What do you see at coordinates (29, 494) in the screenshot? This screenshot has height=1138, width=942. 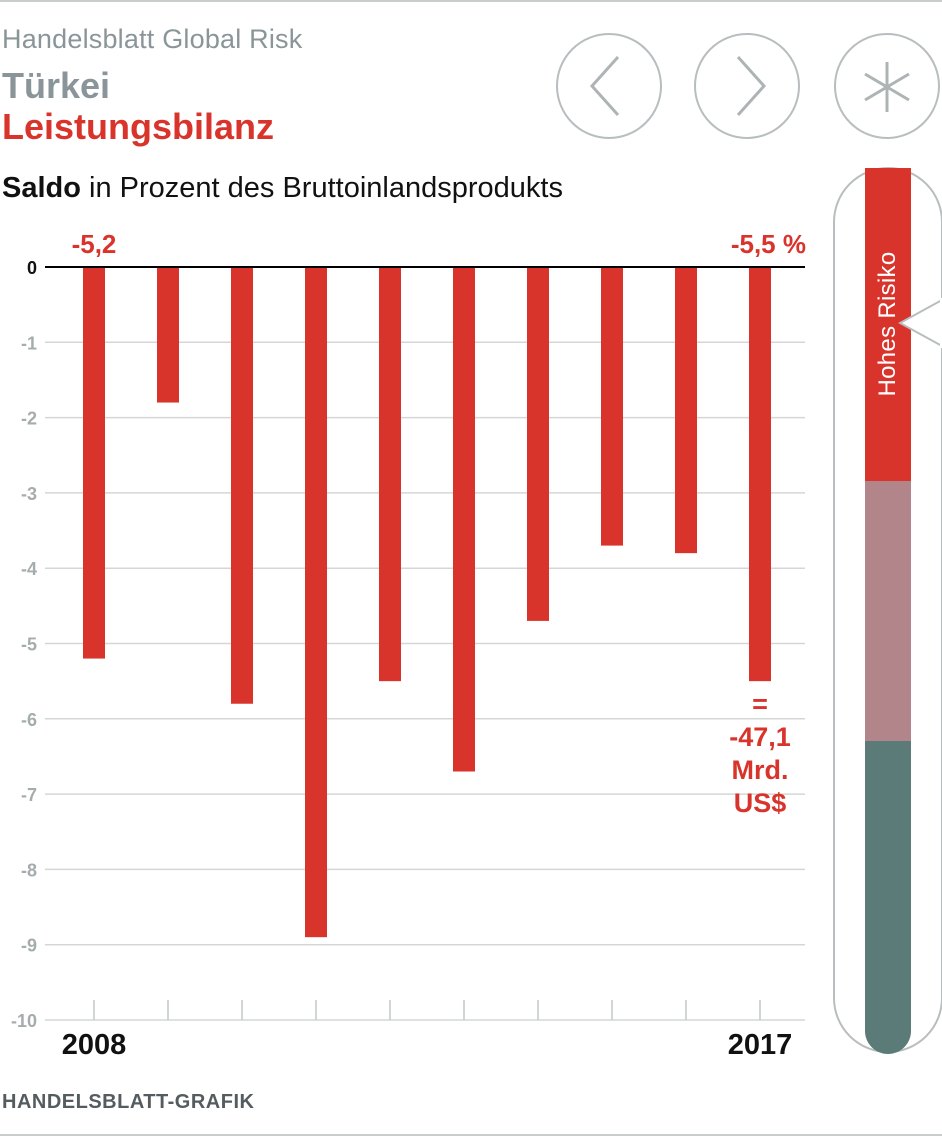 I see `y-tick-label: -3` at bounding box center [29, 494].